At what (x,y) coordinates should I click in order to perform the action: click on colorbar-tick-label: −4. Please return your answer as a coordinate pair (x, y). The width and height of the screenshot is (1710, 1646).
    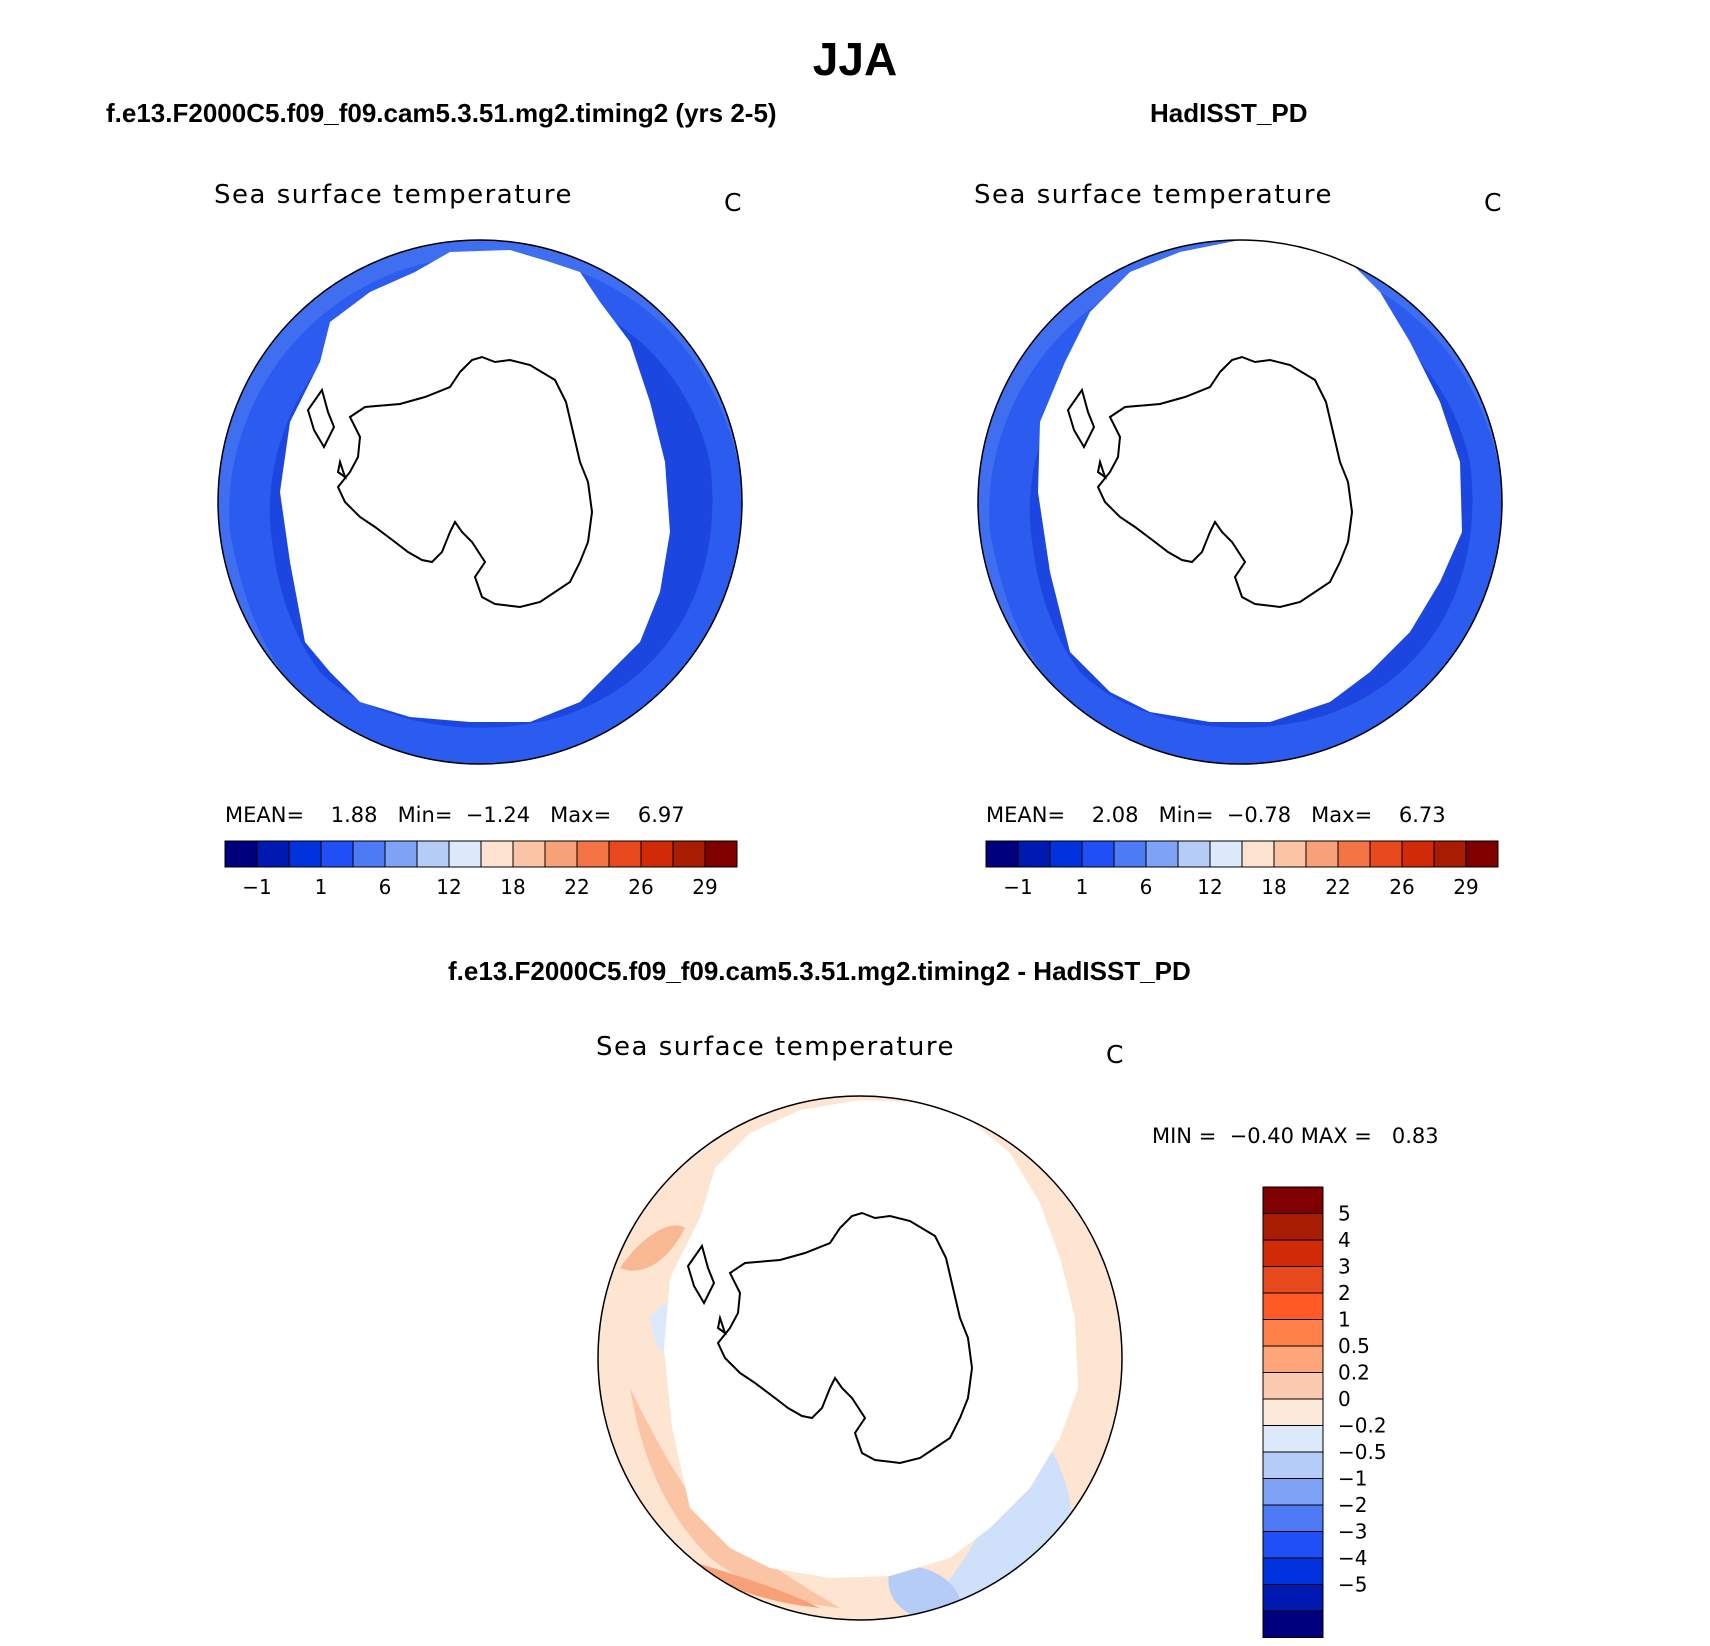
    Looking at the image, I should click on (1352, 1558).